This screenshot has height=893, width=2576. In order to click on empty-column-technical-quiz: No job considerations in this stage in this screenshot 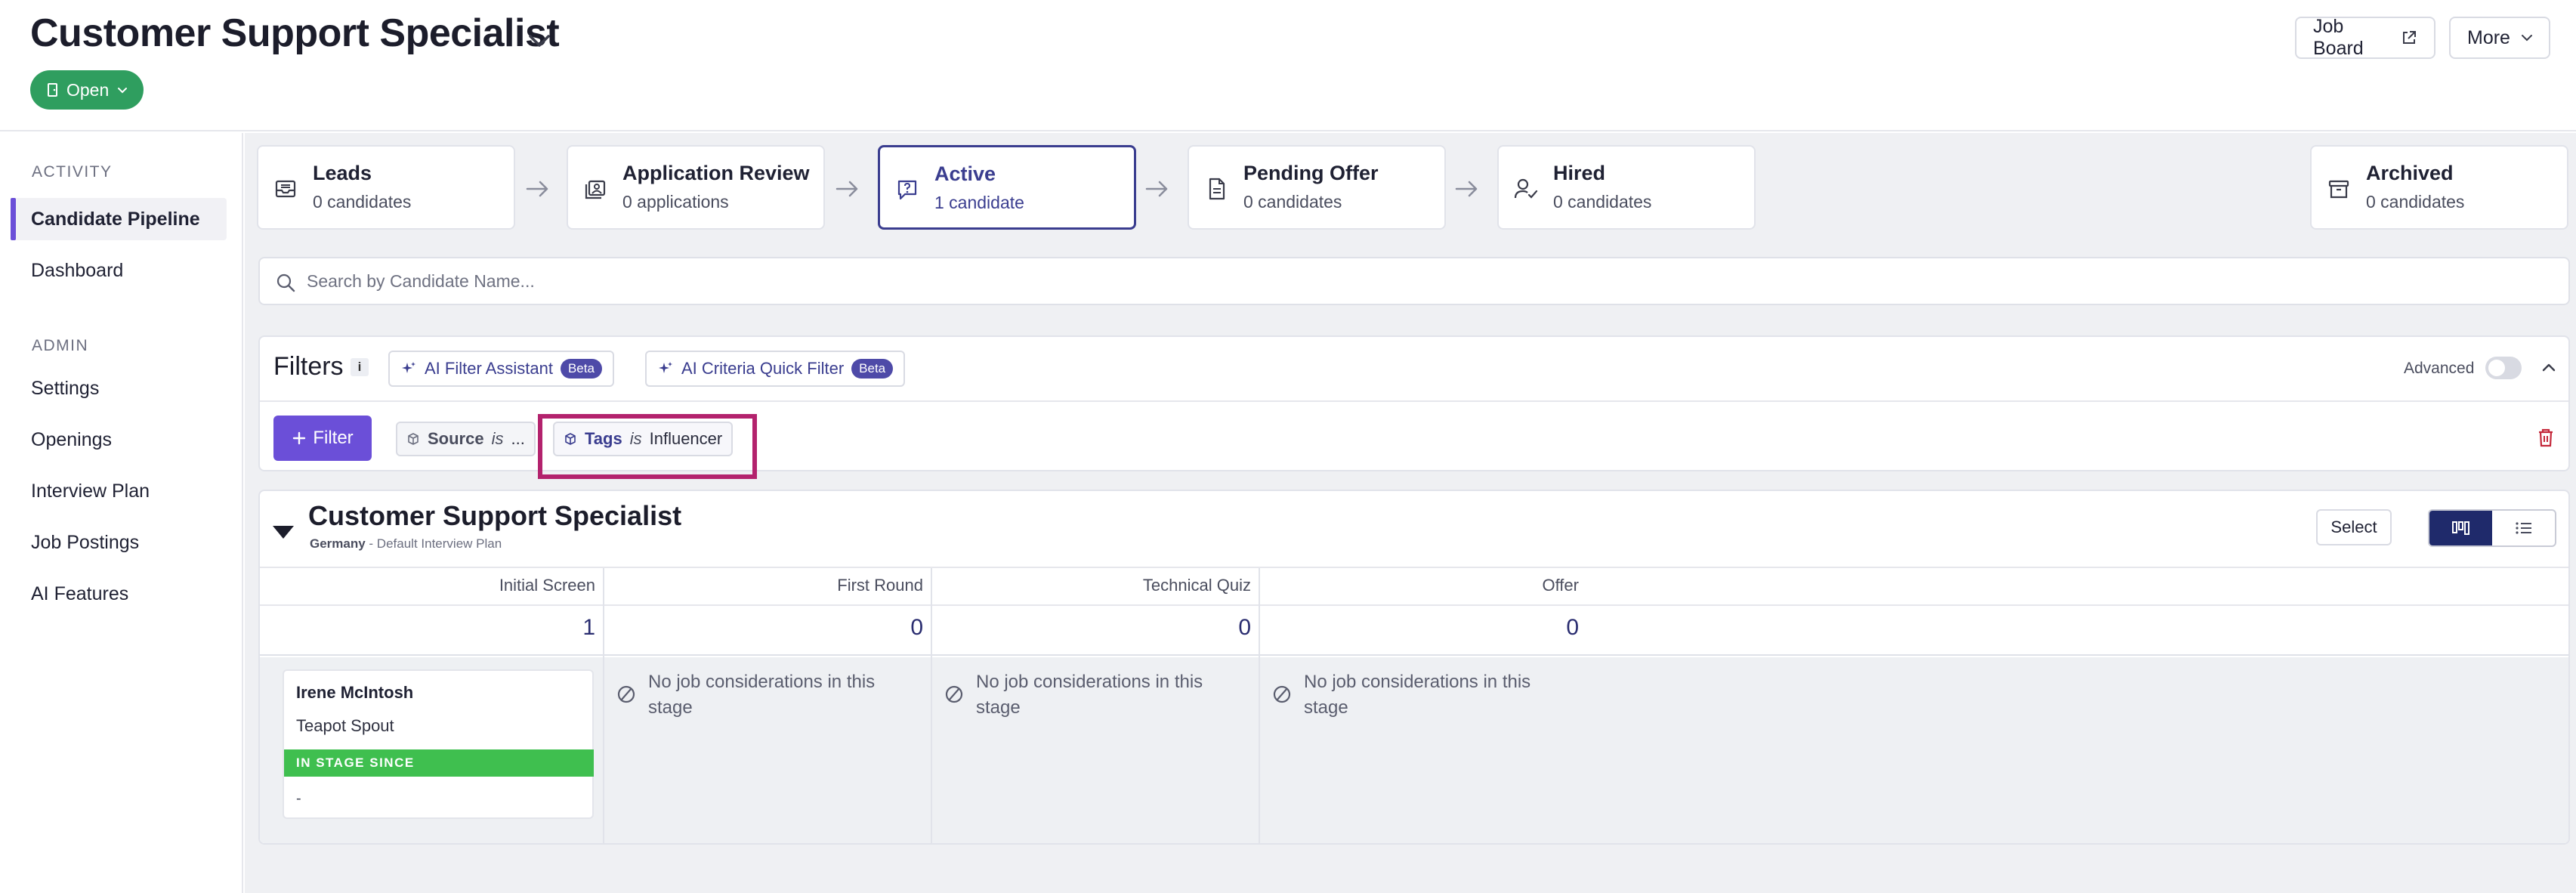, I will do `click(1094, 695)`.